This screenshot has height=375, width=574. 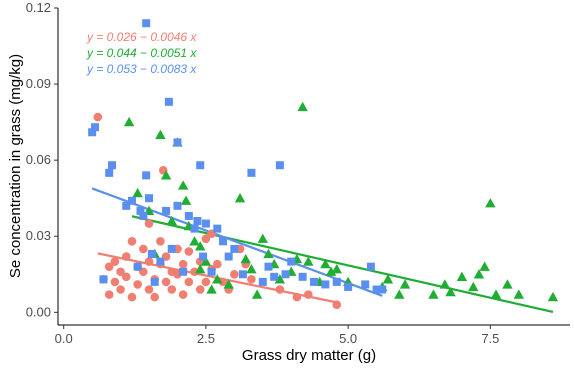 I want to click on x-tick-label: 7.5, so click(x=490, y=338).